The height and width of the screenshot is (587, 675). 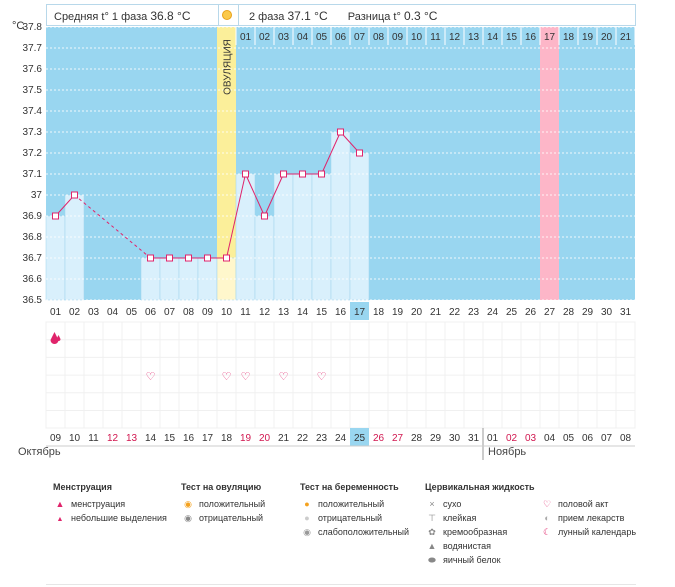 What do you see at coordinates (322, 37) in the screenshot?
I see `phase2-day-label: 05` at bounding box center [322, 37].